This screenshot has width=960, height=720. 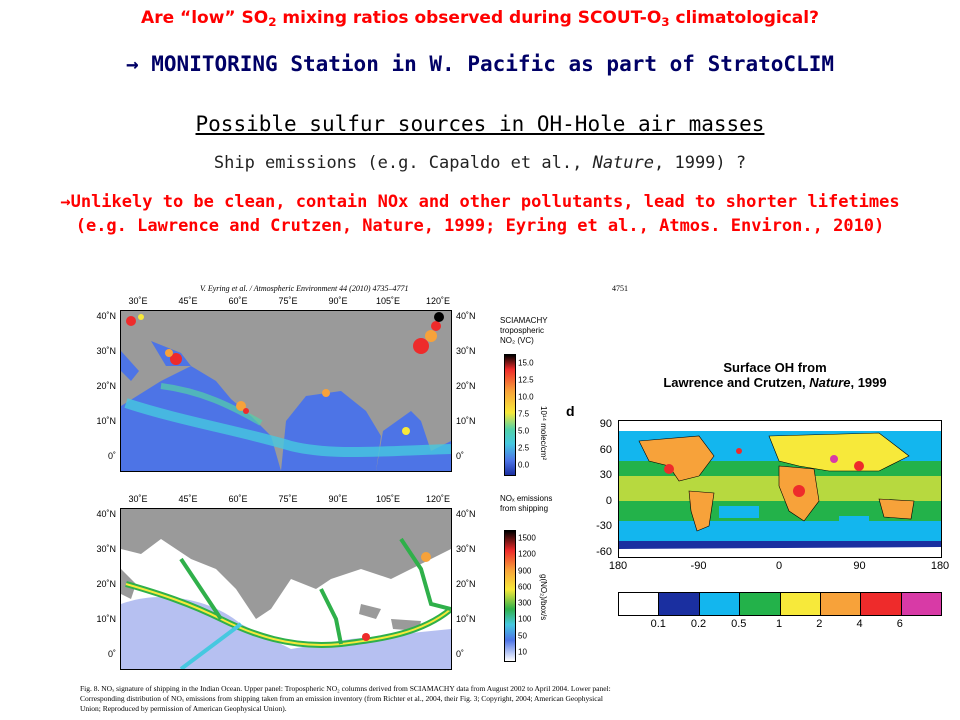 What do you see at coordinates (526, 363) in the screenshot?
I see `colorbar-value-label: 15.0` at bounding box center [526, 363].